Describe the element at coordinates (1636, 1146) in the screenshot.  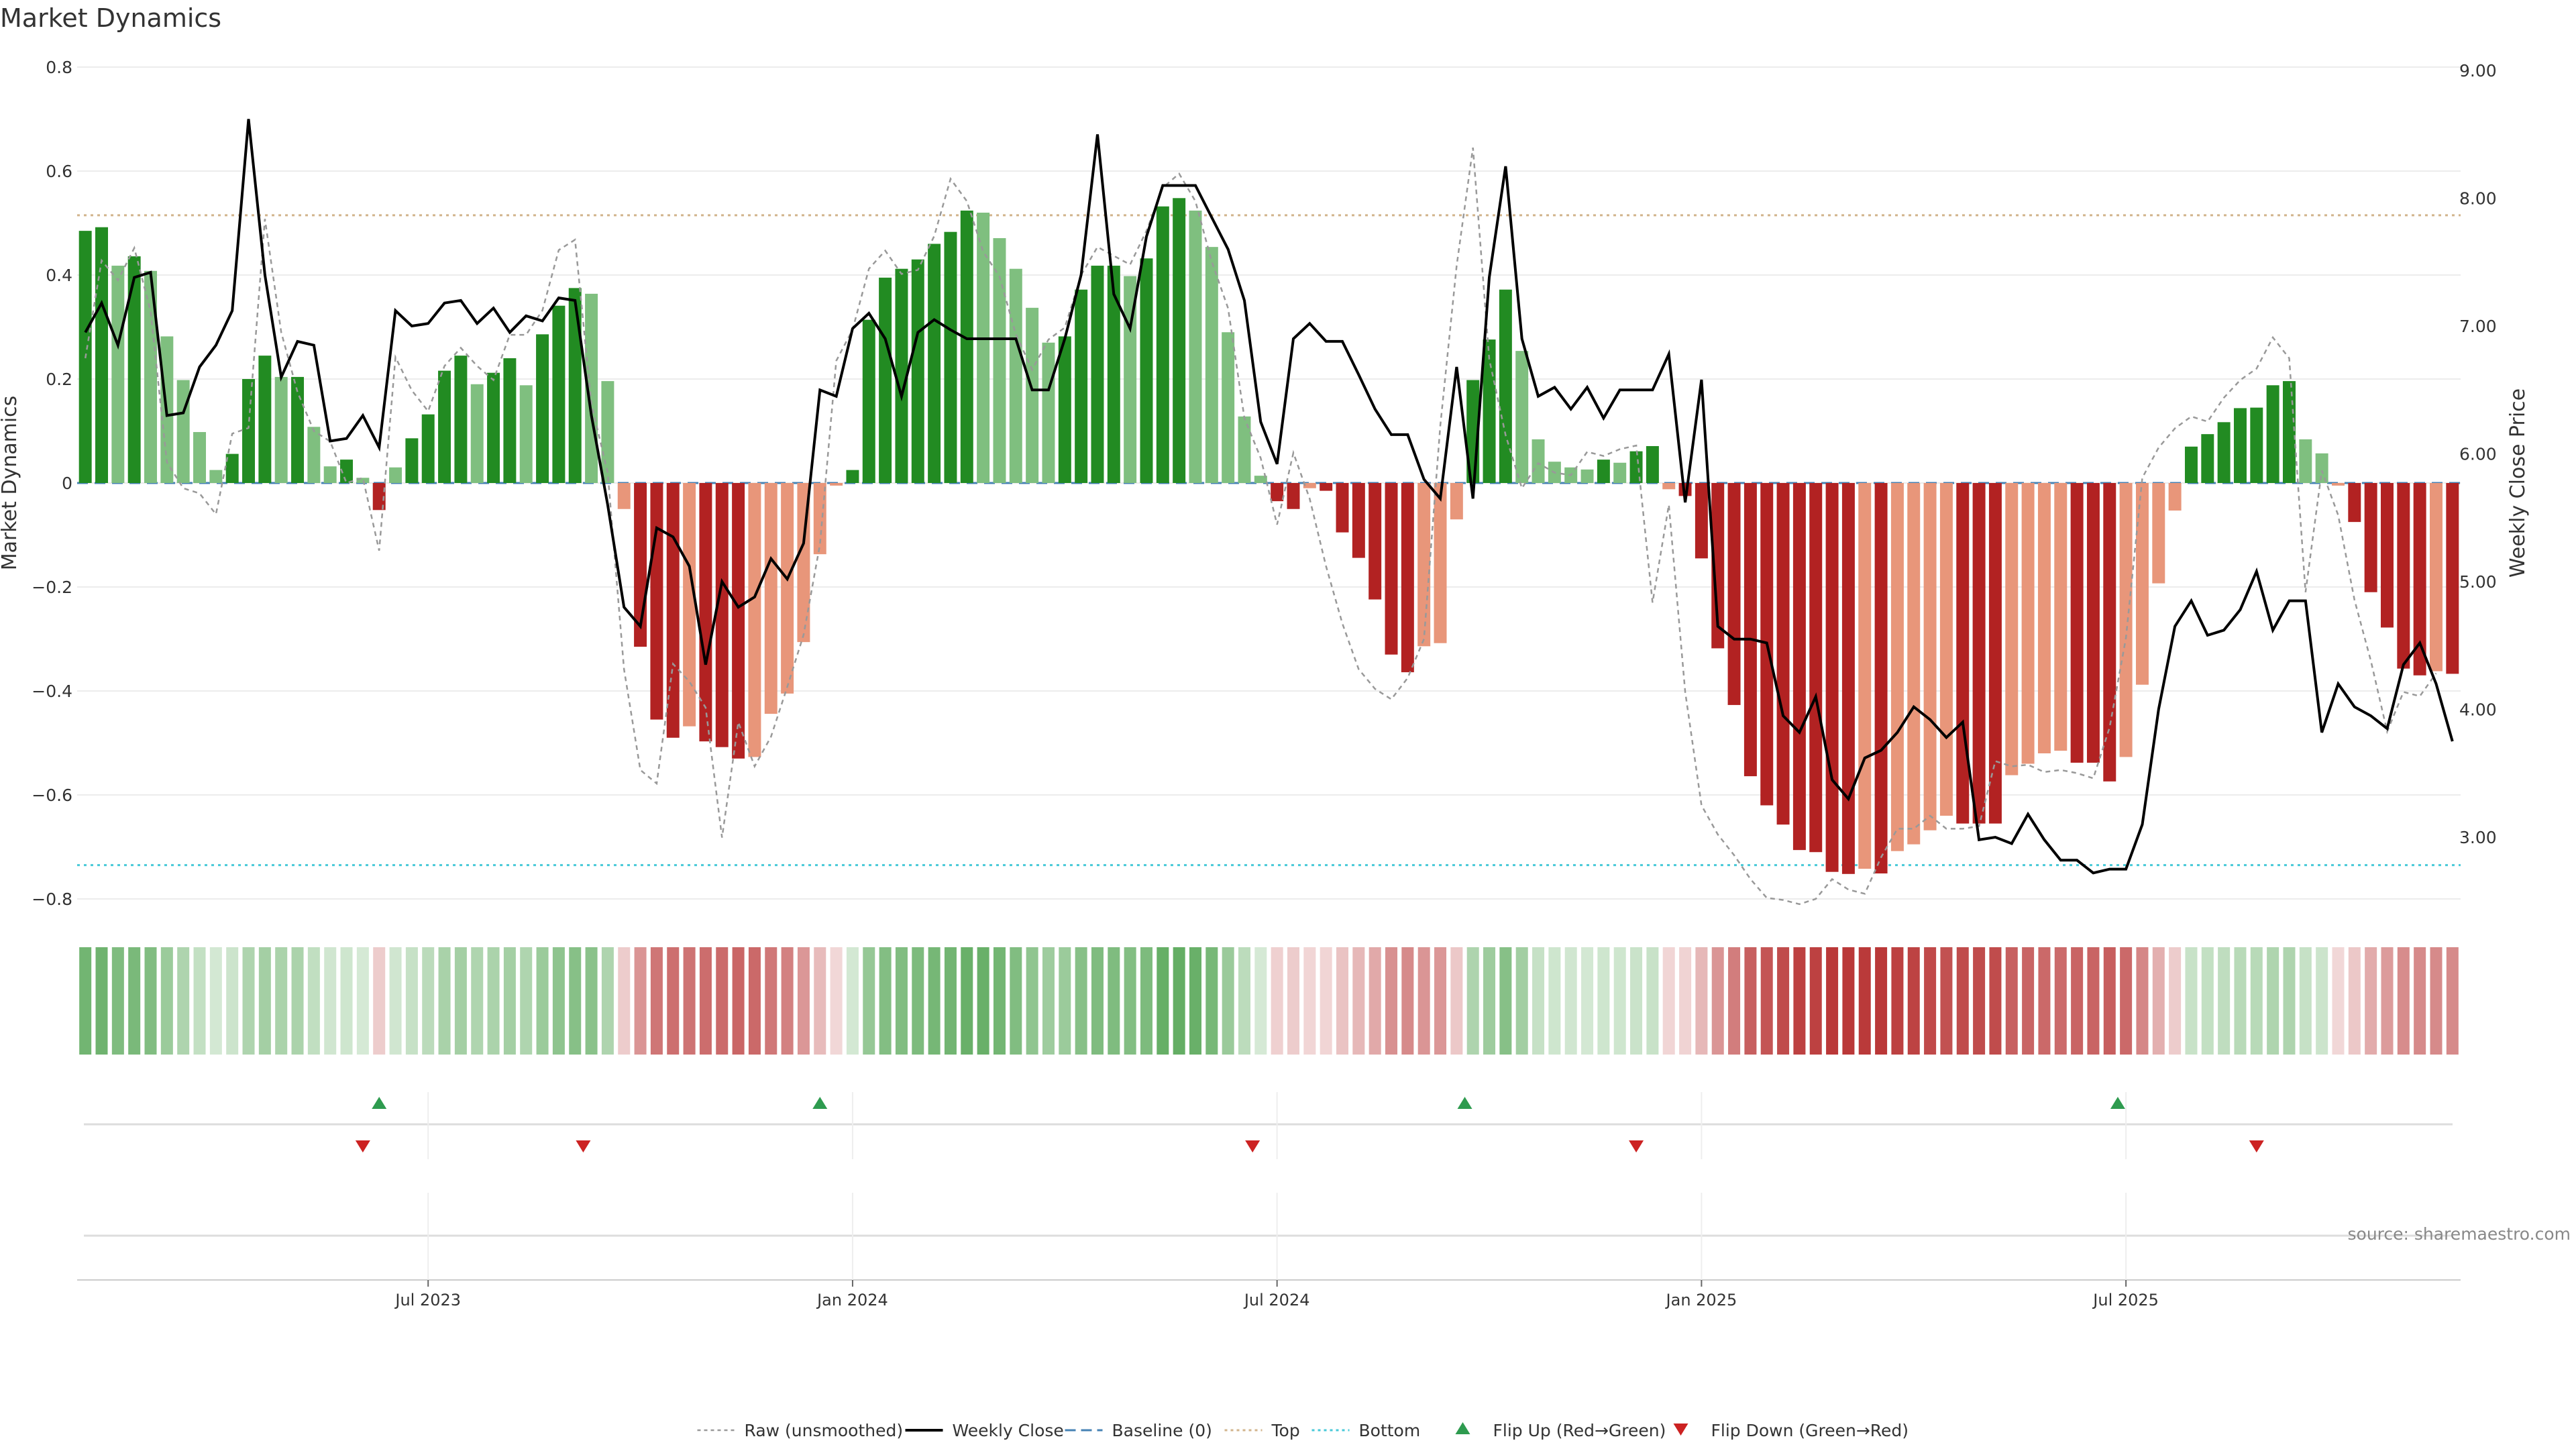
I see `flip-down-marker` at that location.